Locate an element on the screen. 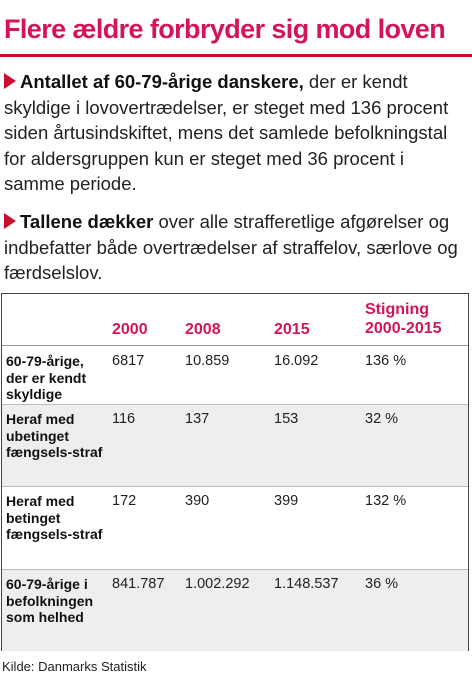 The image size is (472, 684). source-credit: Kilde: Danmarks Statistik is located at coordinates (74, 666).